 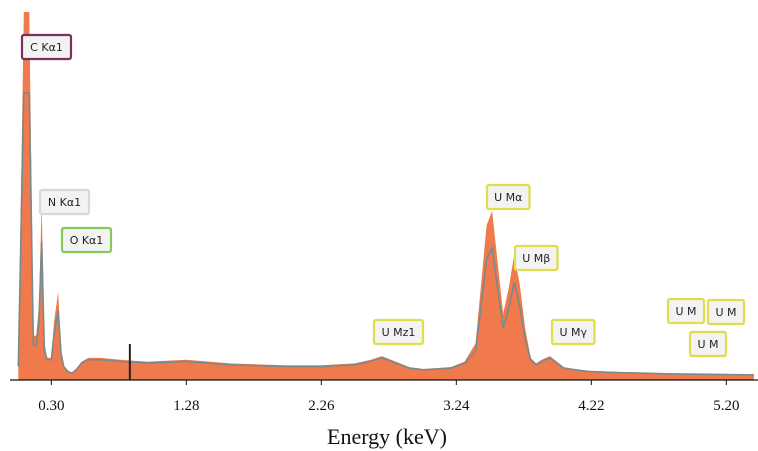 I want to click on peak-label-0: C Kα1, so click(x=46, y=47).